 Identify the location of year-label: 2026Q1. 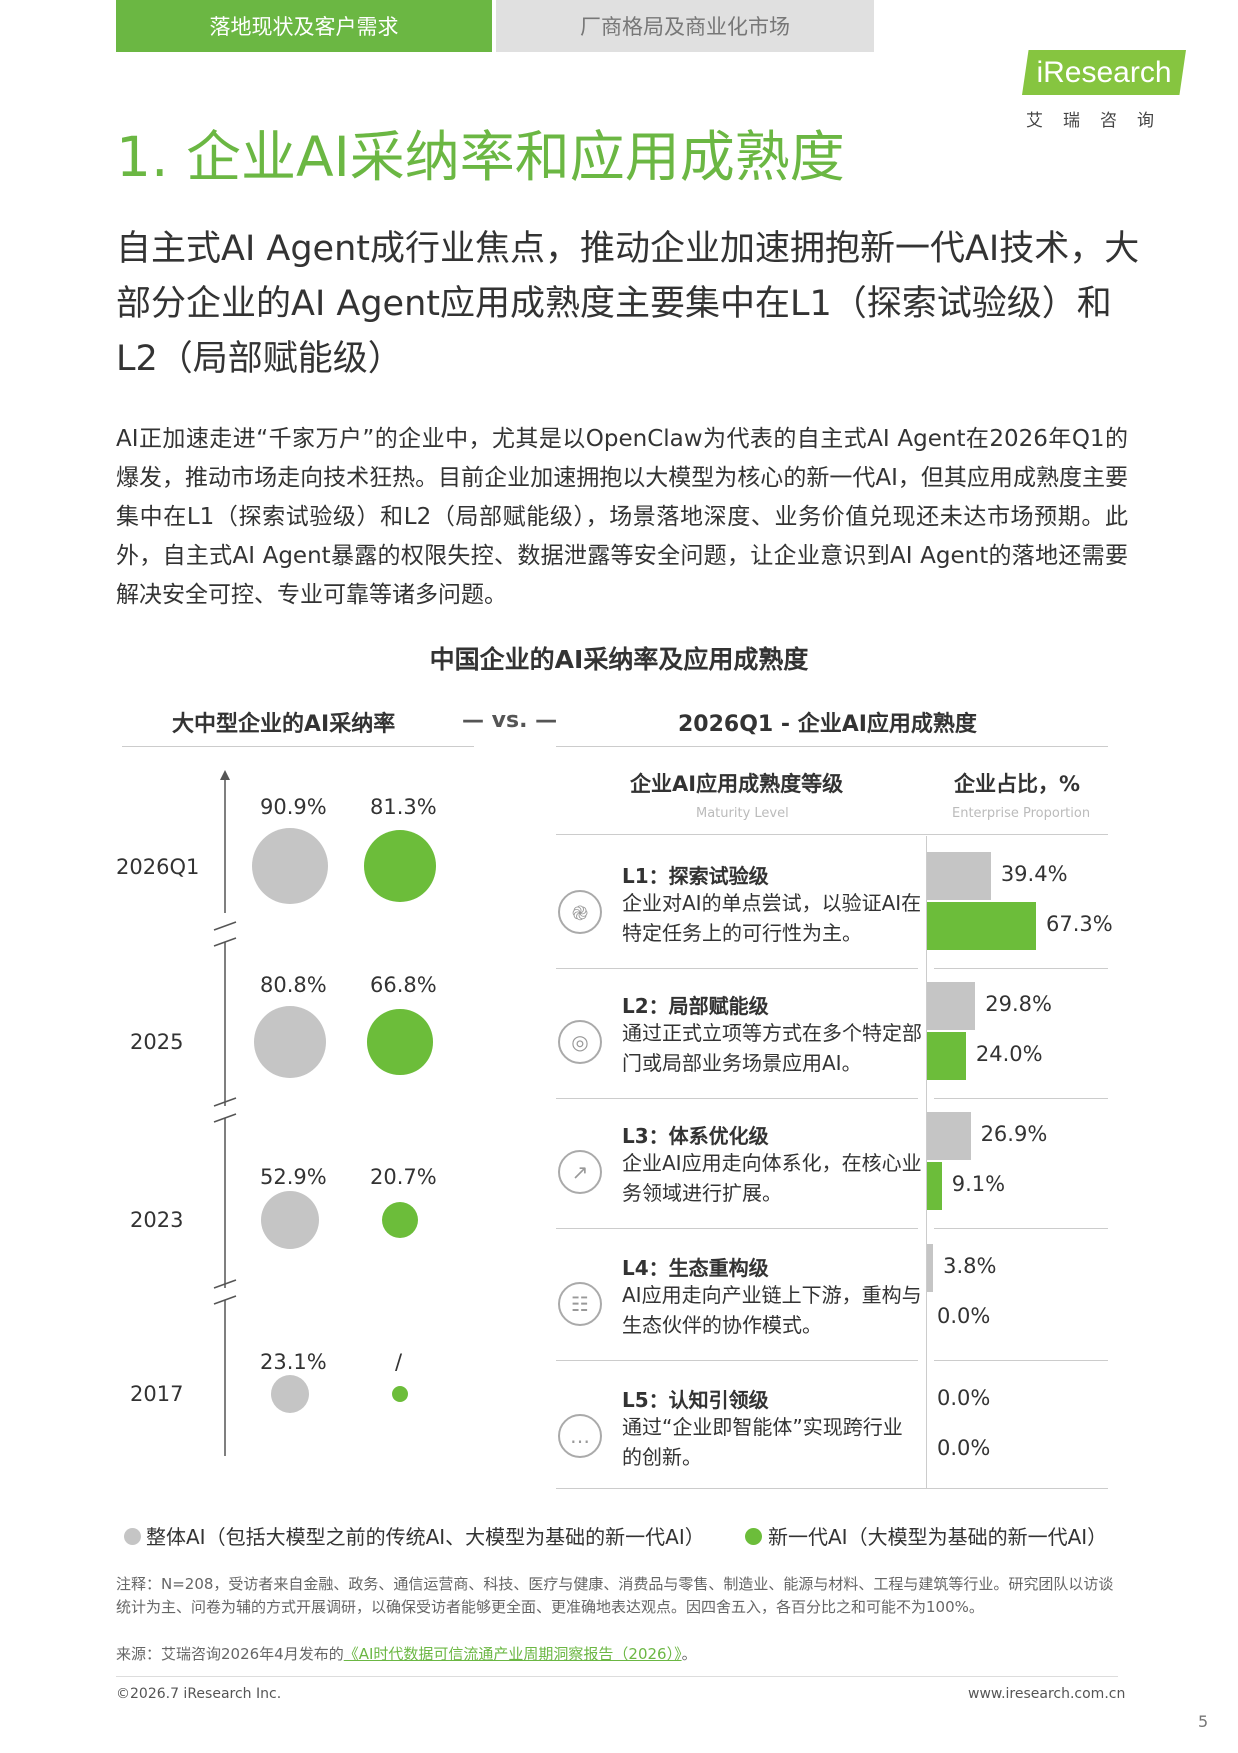
(158, 867).